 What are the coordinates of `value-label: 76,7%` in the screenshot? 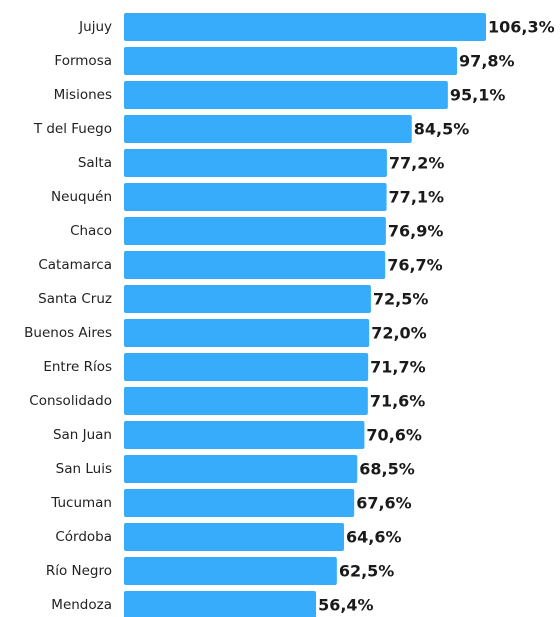 It's located at (415, 265).